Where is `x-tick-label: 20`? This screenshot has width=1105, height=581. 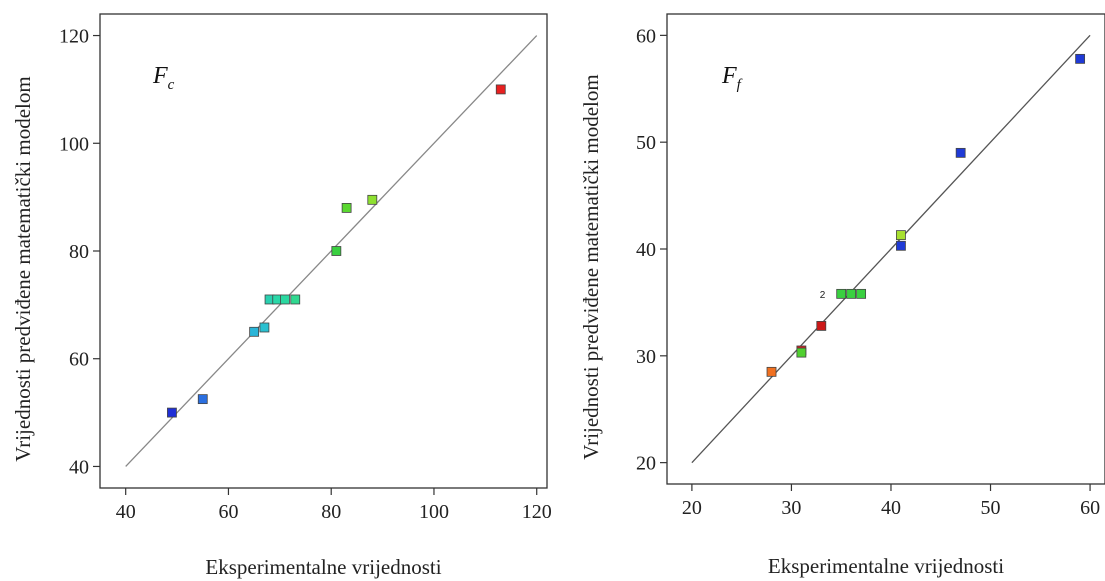
x-tick-label: 20 is located at coordinates (692, 508).